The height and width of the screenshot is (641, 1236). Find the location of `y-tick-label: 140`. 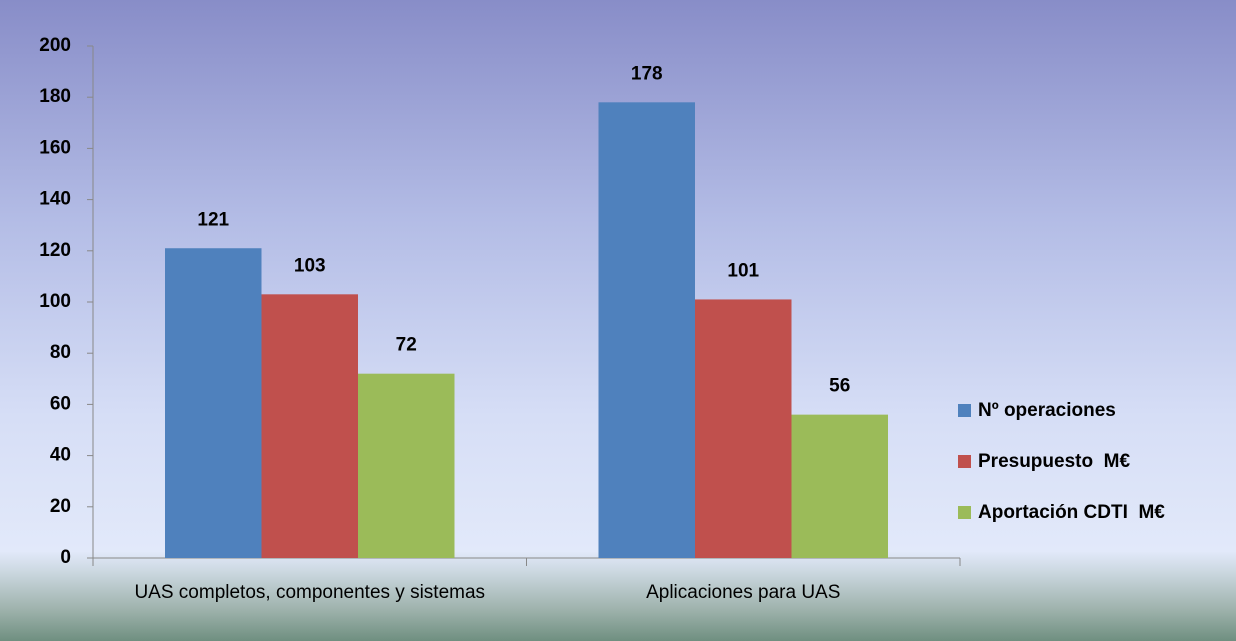

y-tick-label: 140 is located at coordinates (55, 199).